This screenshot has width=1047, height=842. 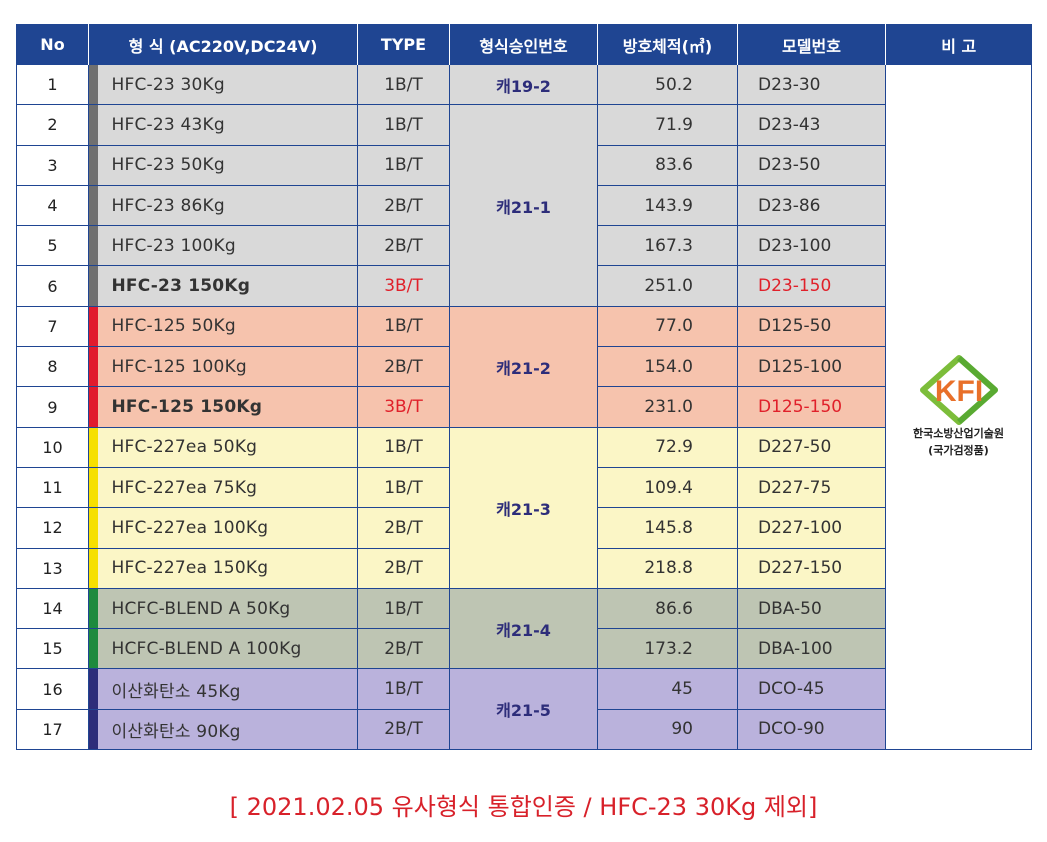 I want to click on table-row: 5 HFC-23 100Kg 2B/T 167.3 D23-100, so click(x=524, y=246).